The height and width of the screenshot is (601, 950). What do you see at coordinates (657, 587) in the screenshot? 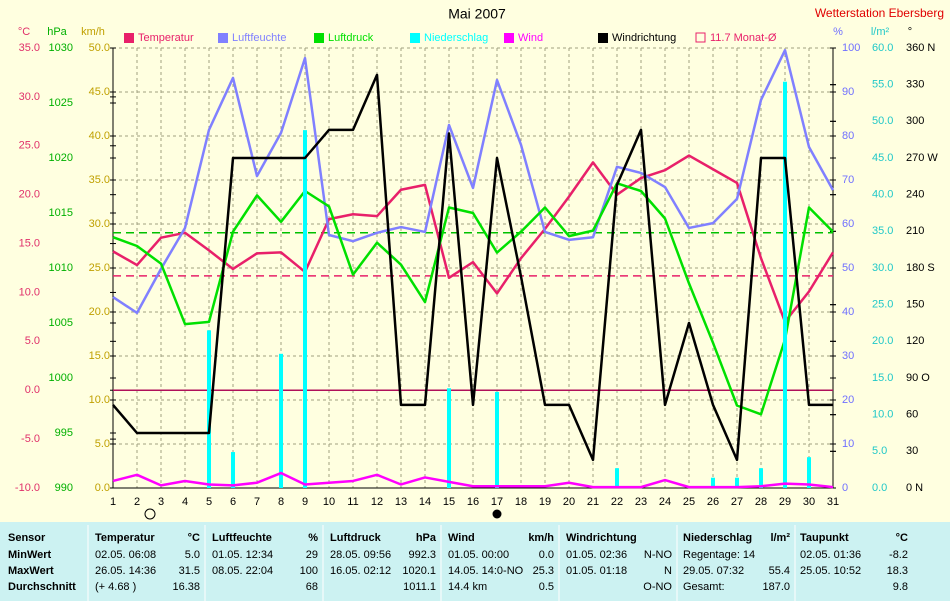
I see `table-cell: O-NO` at bounding box center [657, 587].